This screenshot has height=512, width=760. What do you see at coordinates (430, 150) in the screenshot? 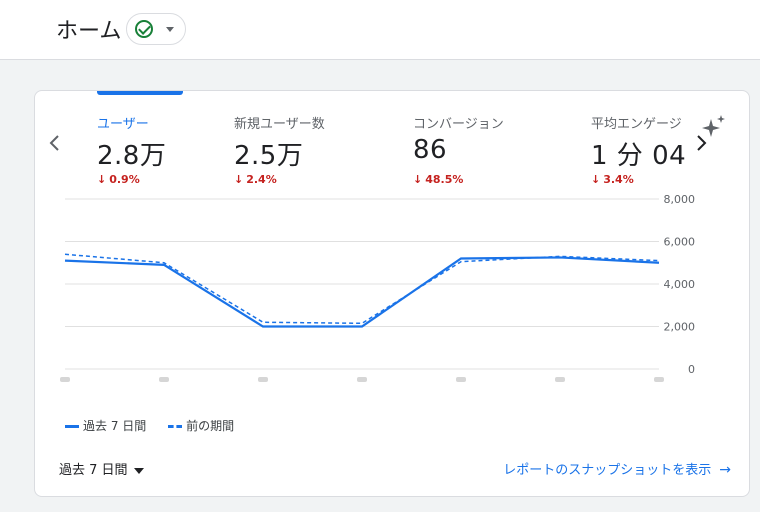
I see `metric-value: 86` at bounding box center [430, 150].